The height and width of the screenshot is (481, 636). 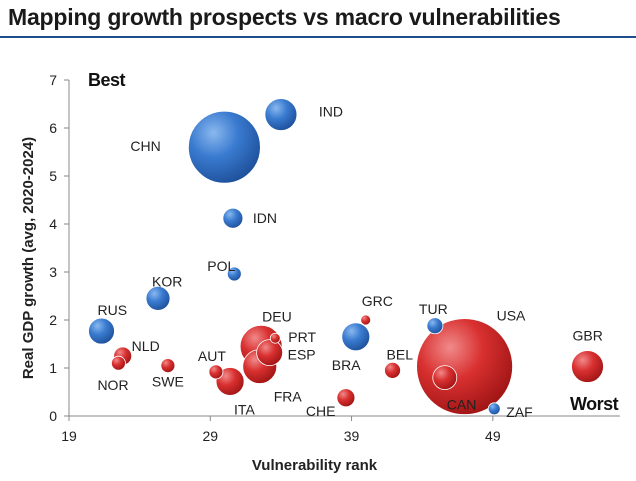 What do you see at coordinates (462, 405) in the screenshot?
I see `bubble-label-can: CAN` at bounding box center [462, 405].